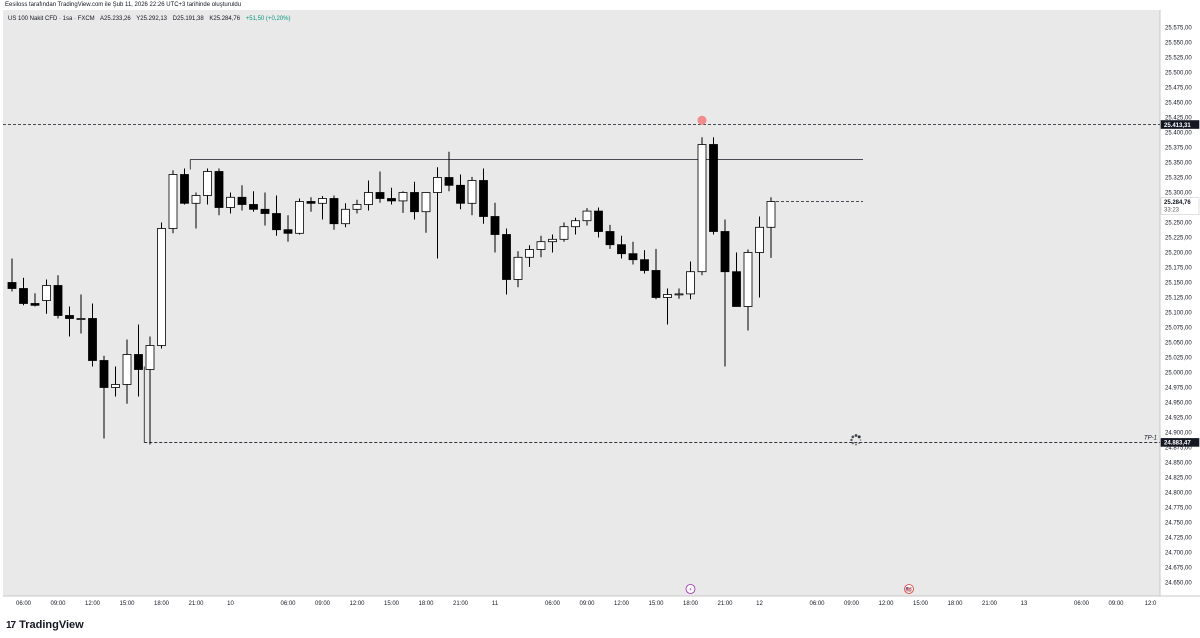 Image resolution: width=1200 pixels, height=638 pixels. I want to click on y-tick-label: 25.300,00, so click(1178, 194).